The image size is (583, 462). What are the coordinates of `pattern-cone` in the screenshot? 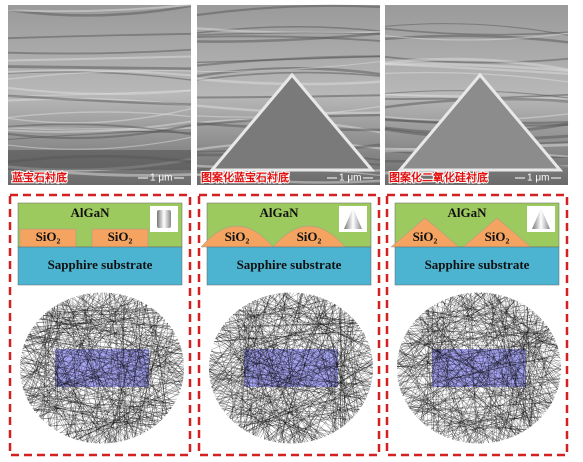 It's located at (292, 122).